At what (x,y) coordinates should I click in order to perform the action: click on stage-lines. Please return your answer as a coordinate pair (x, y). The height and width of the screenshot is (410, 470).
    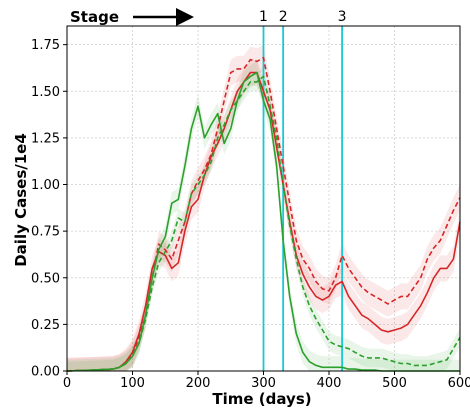
    Looking at the image, I should click on (303, 198).